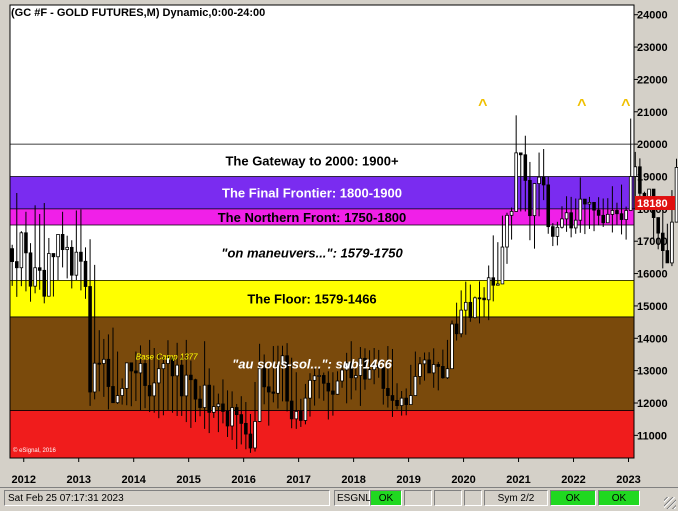  What do you see at coordinates (78, 480) in the screenshot?
I see `x-tick-label: 2013` at bounding box center [78, 480].